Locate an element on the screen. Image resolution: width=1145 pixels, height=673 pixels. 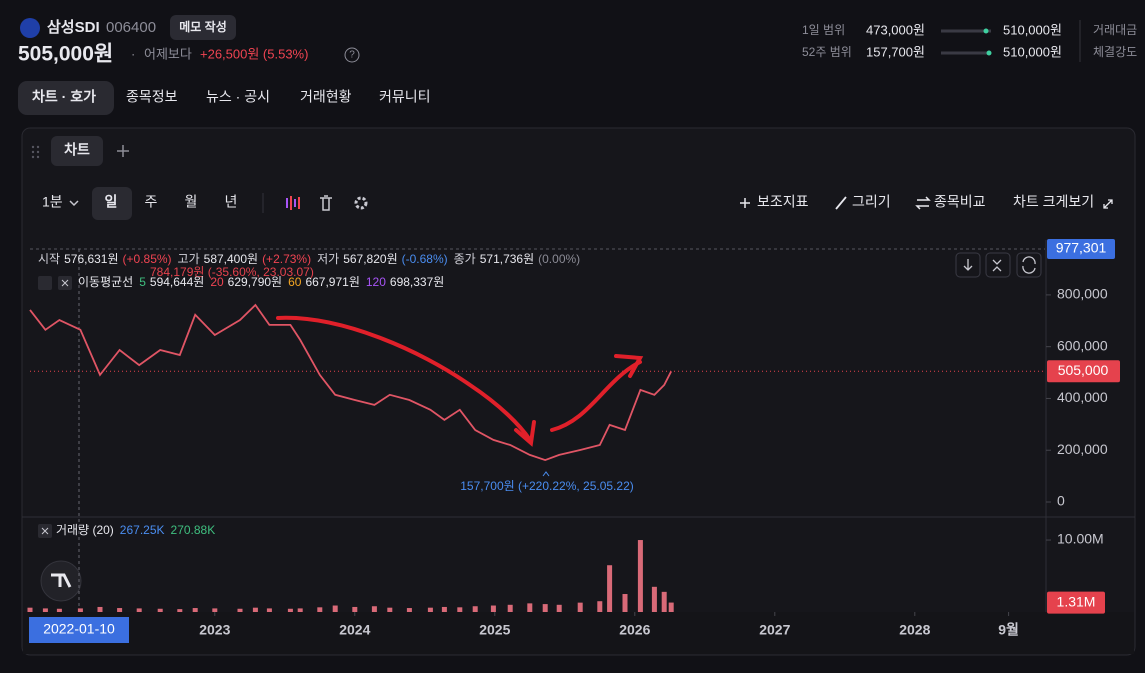
tab-selected-bg is located at coordinates (66, 98).